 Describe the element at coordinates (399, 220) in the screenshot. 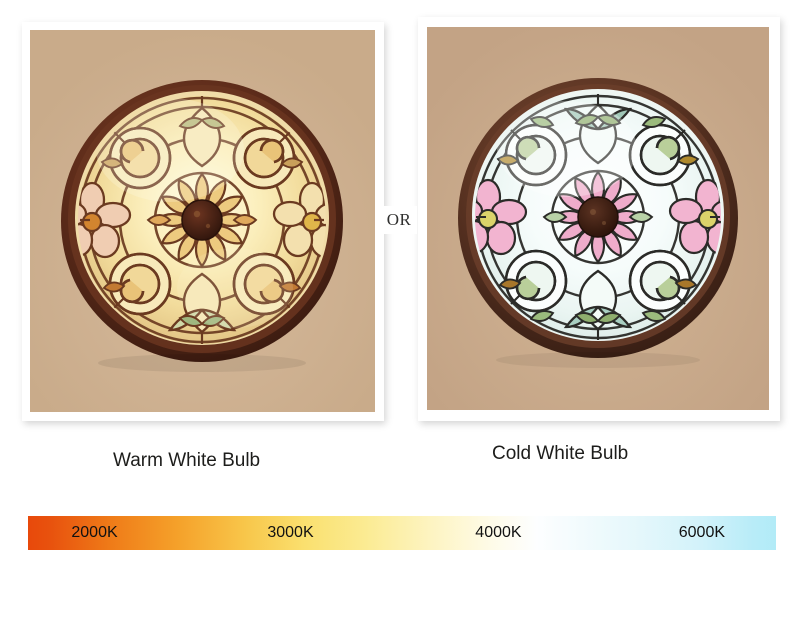

I see `or-separator-label: OR` at that location.